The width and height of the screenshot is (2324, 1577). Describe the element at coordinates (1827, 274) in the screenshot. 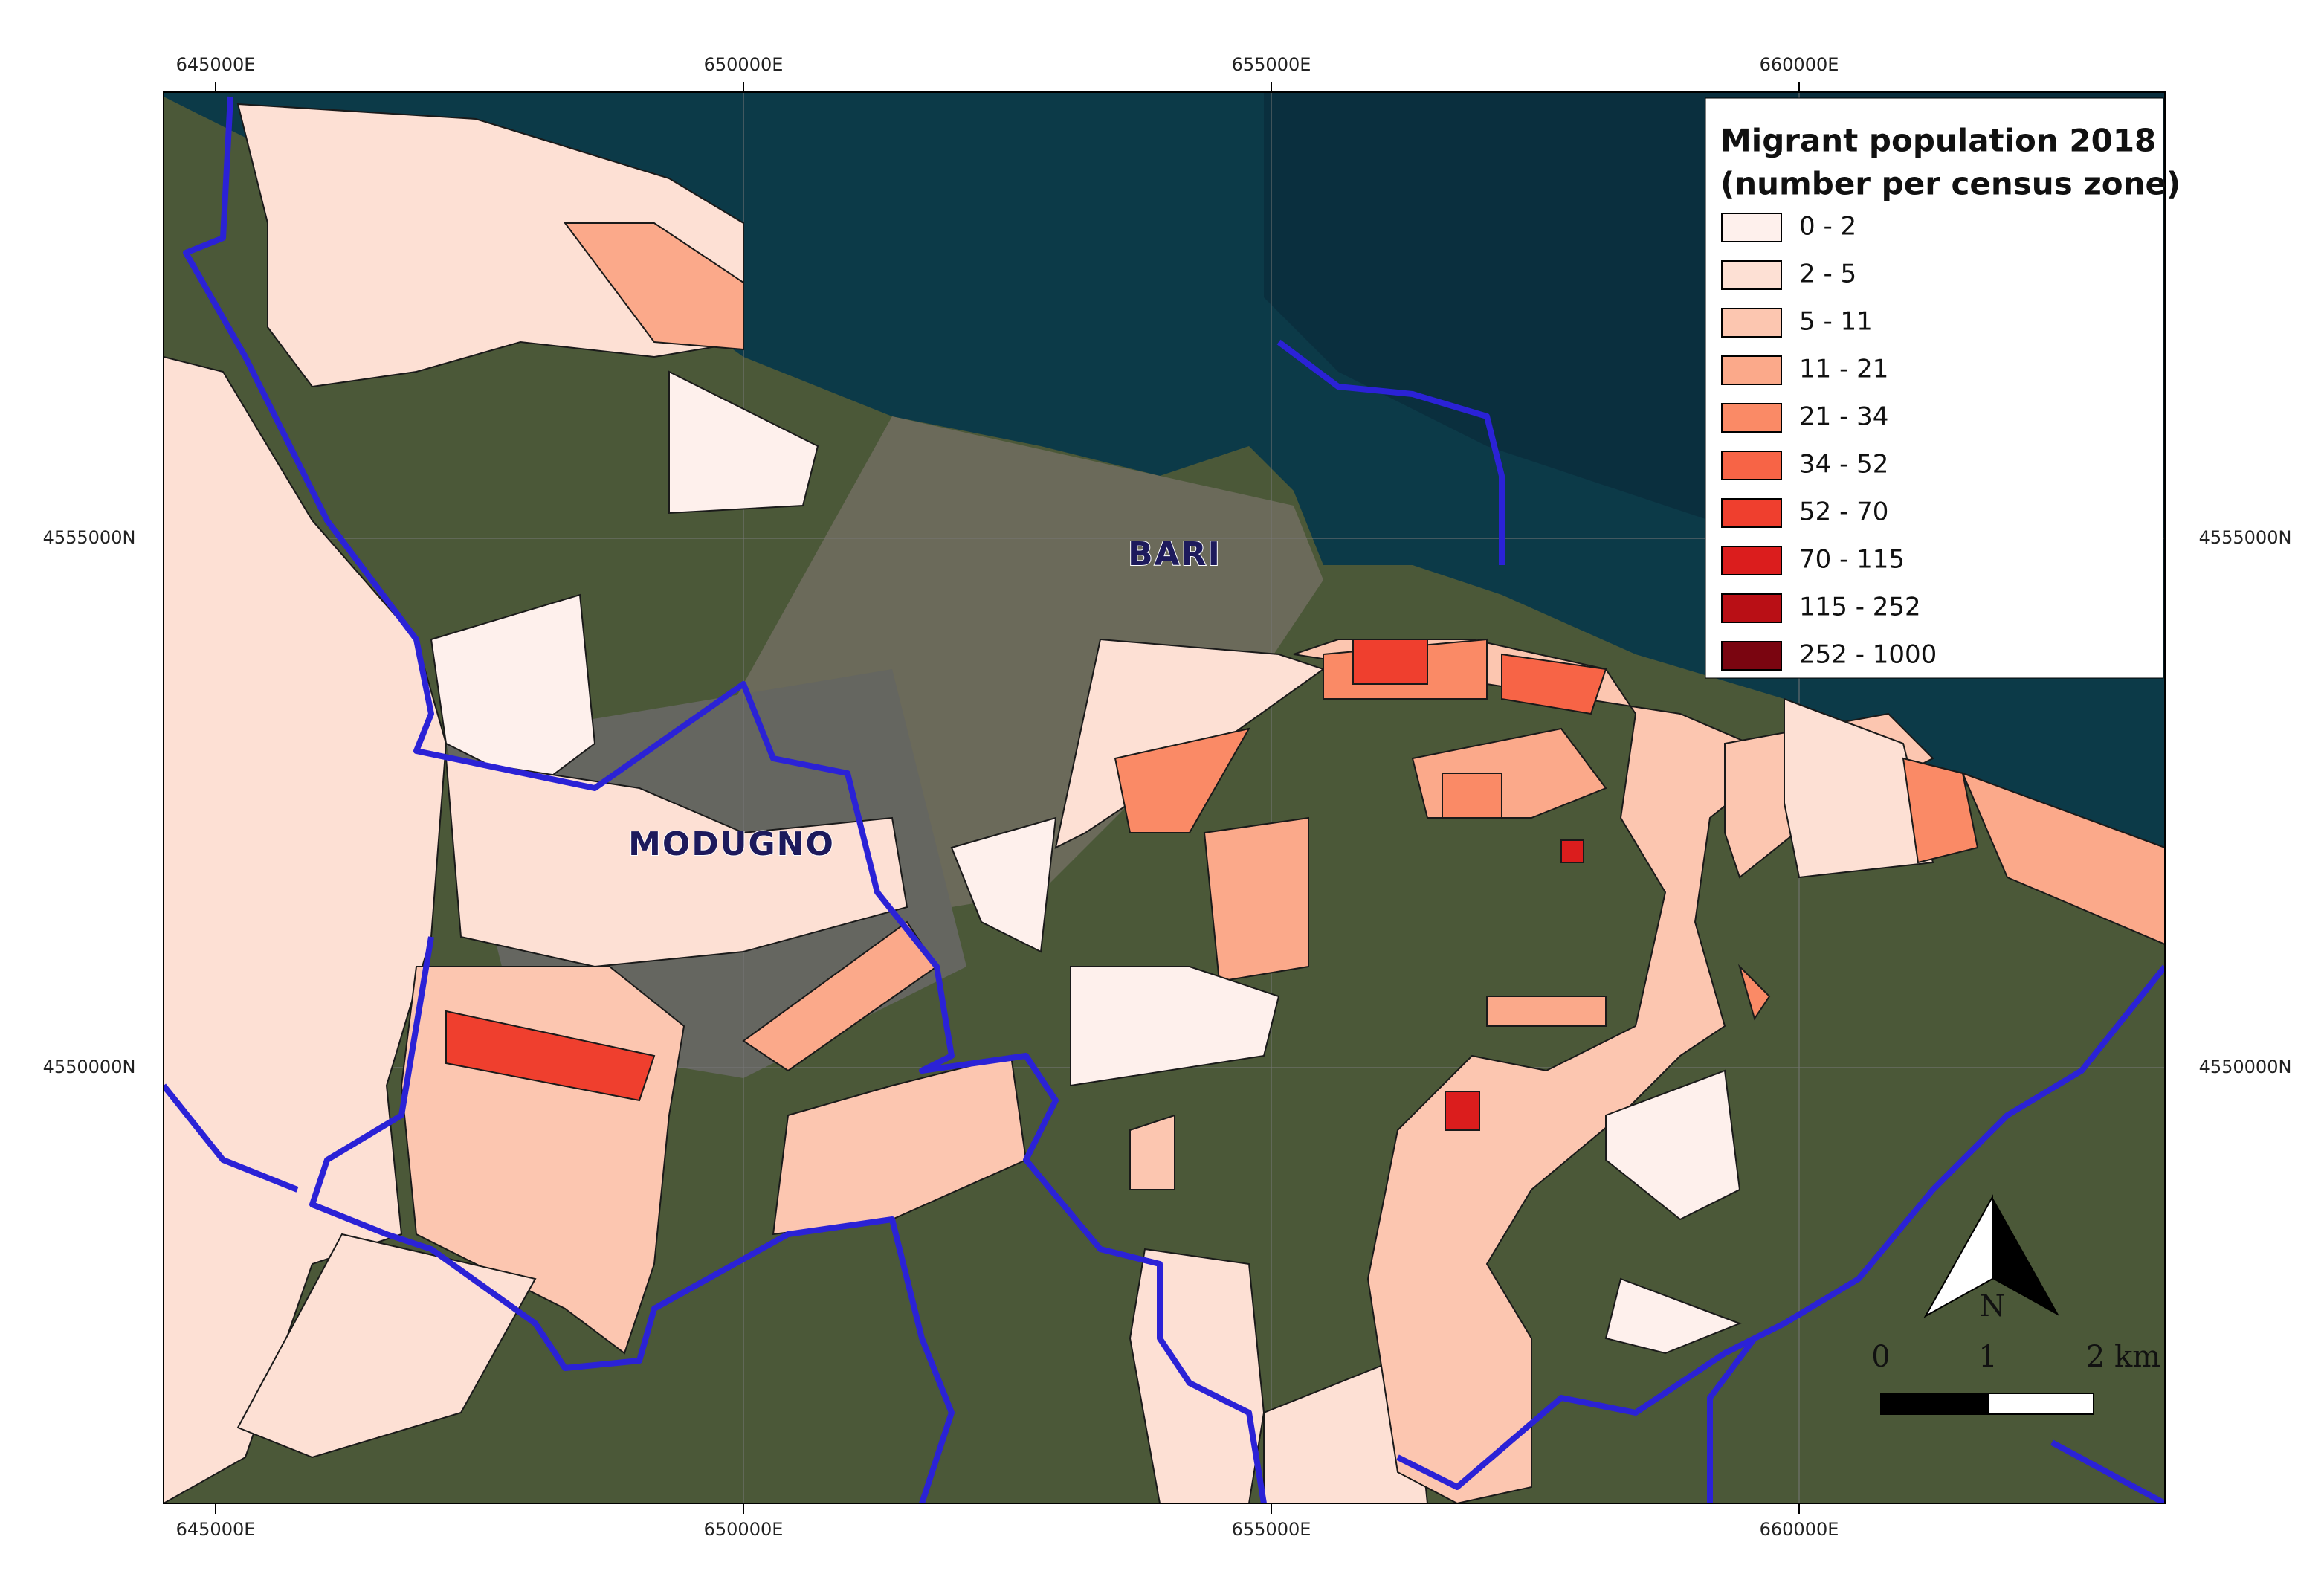

I see `legend-label: 2 - 5` at that location.